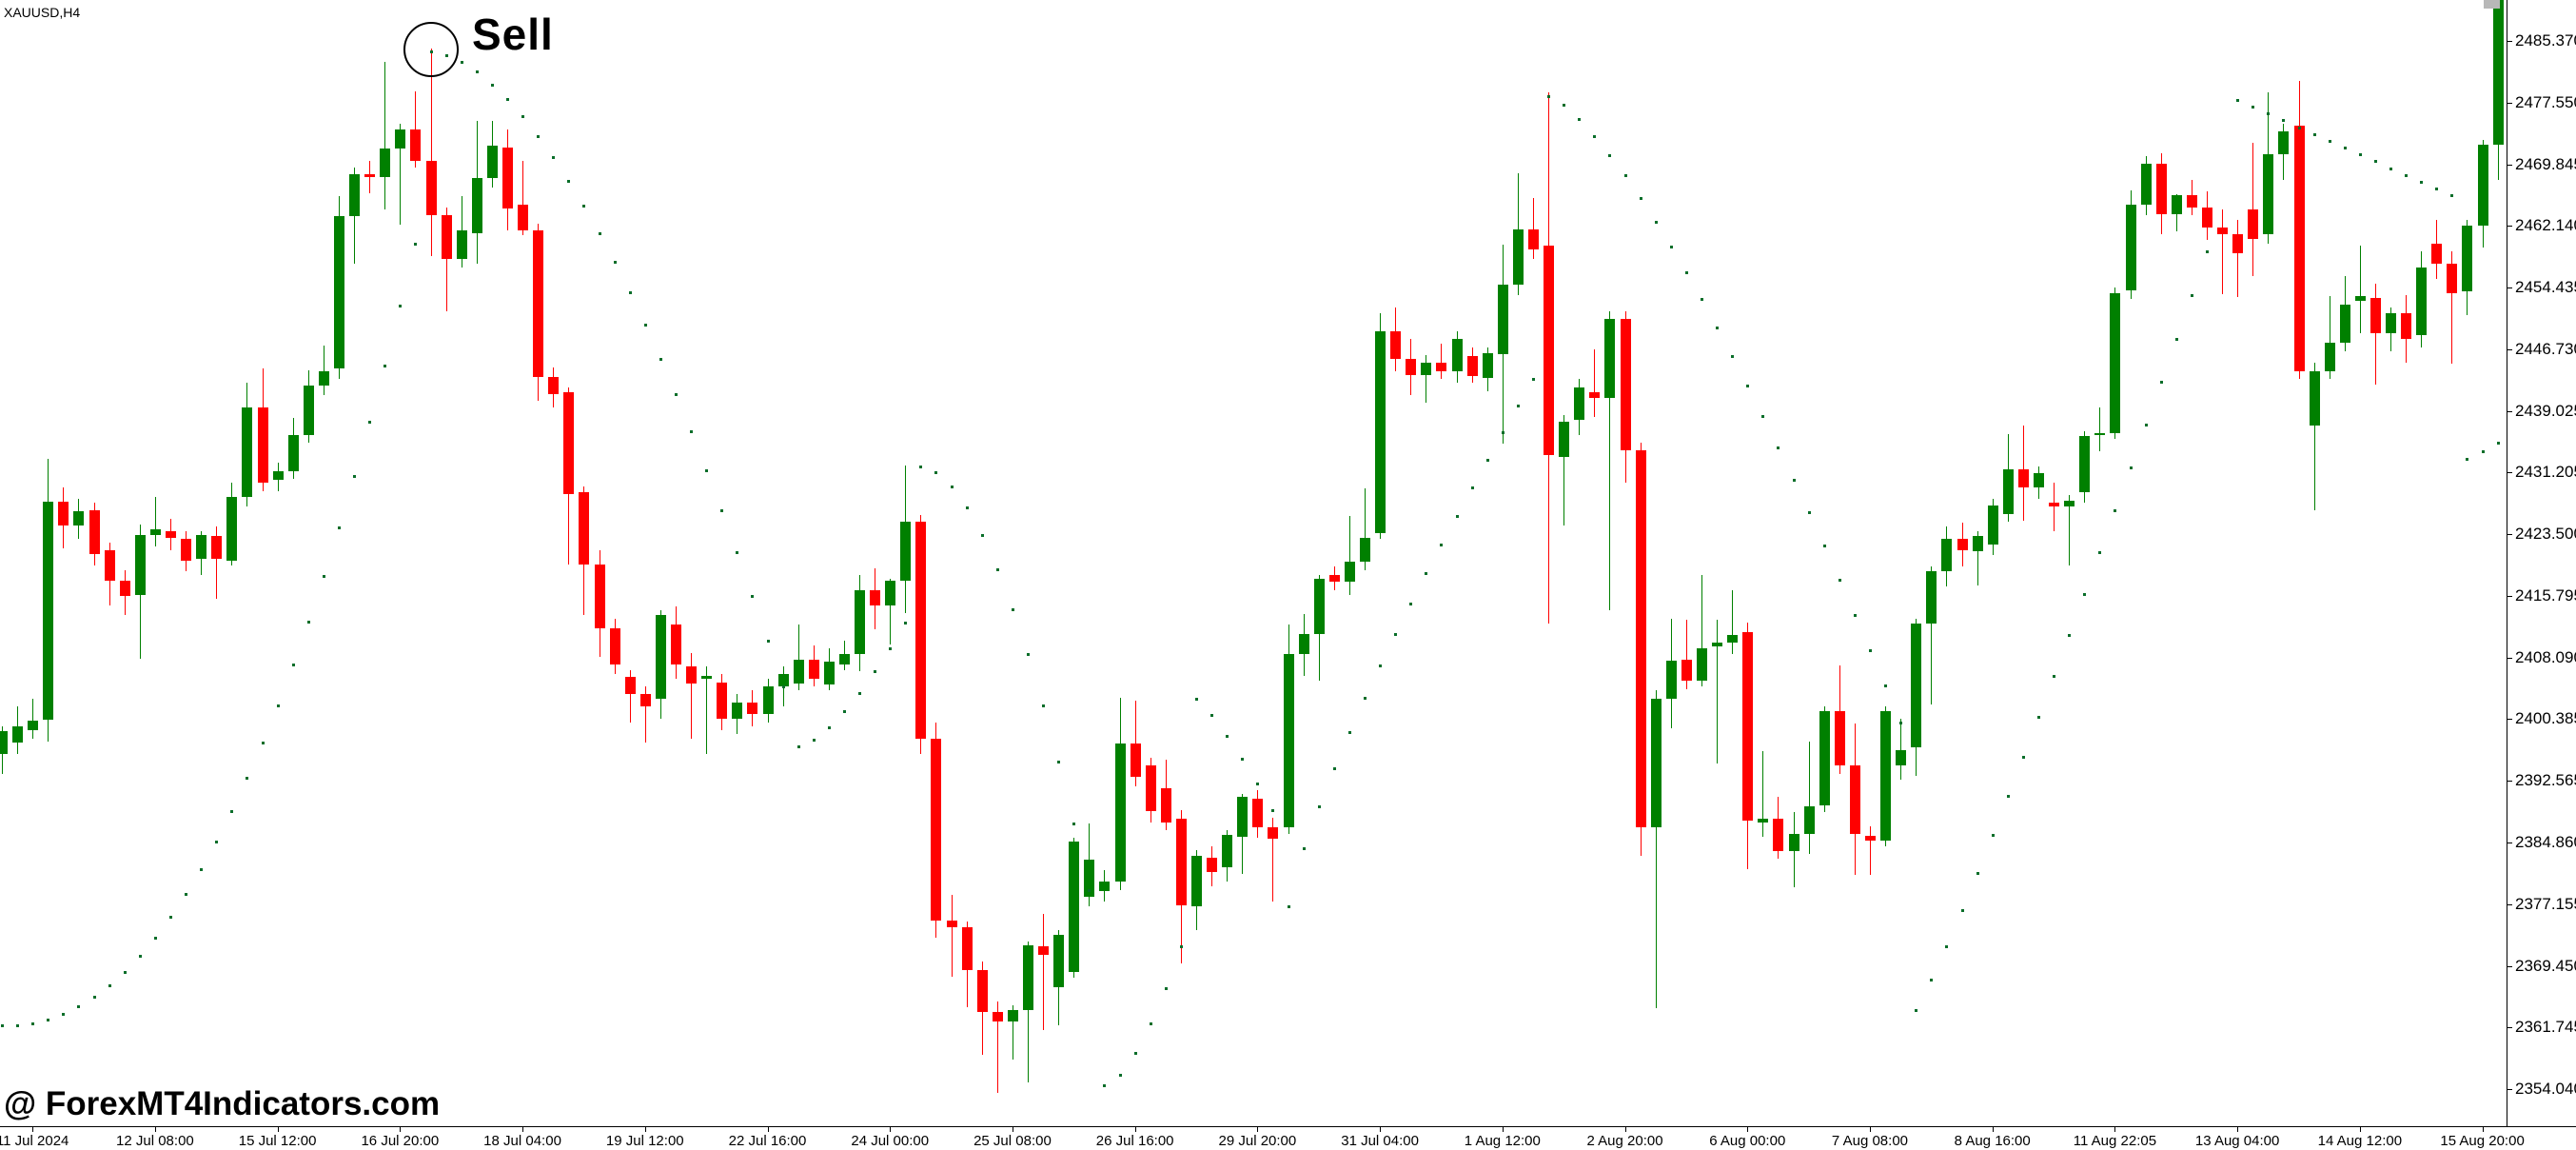 This screenshot has height=1150, width=2576. I want to click on chart-shift-marker, so click(2492, 4).